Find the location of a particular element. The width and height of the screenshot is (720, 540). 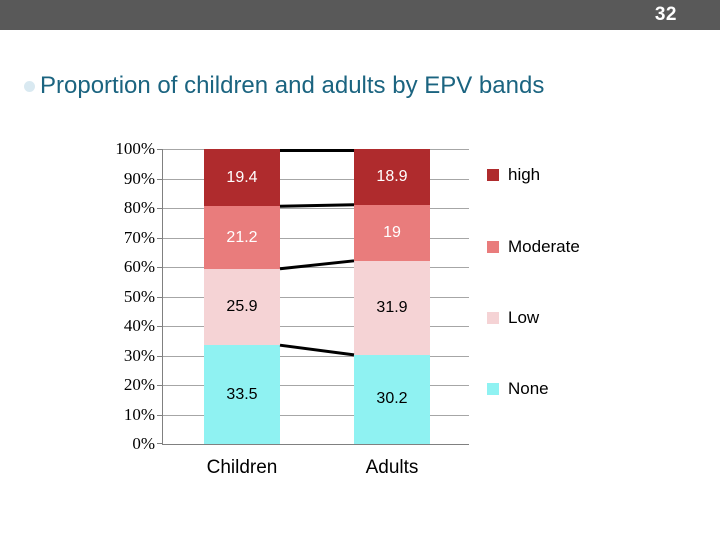

bar-segment-high: 18.9 is located at coordinates (392, 177).